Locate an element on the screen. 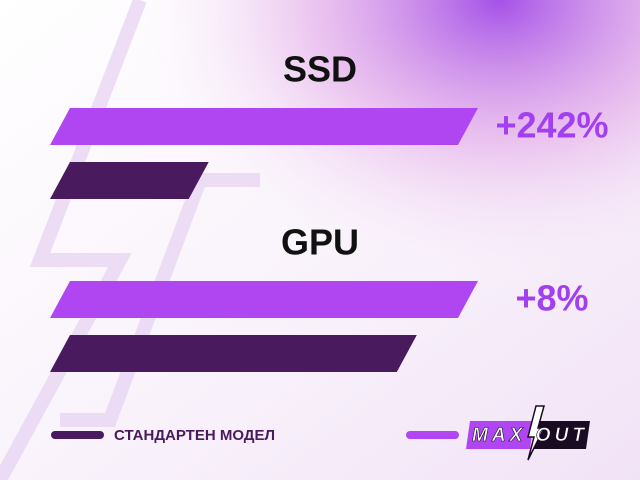  legend-logo: MAX OUT is located at coordinates (528, 433).